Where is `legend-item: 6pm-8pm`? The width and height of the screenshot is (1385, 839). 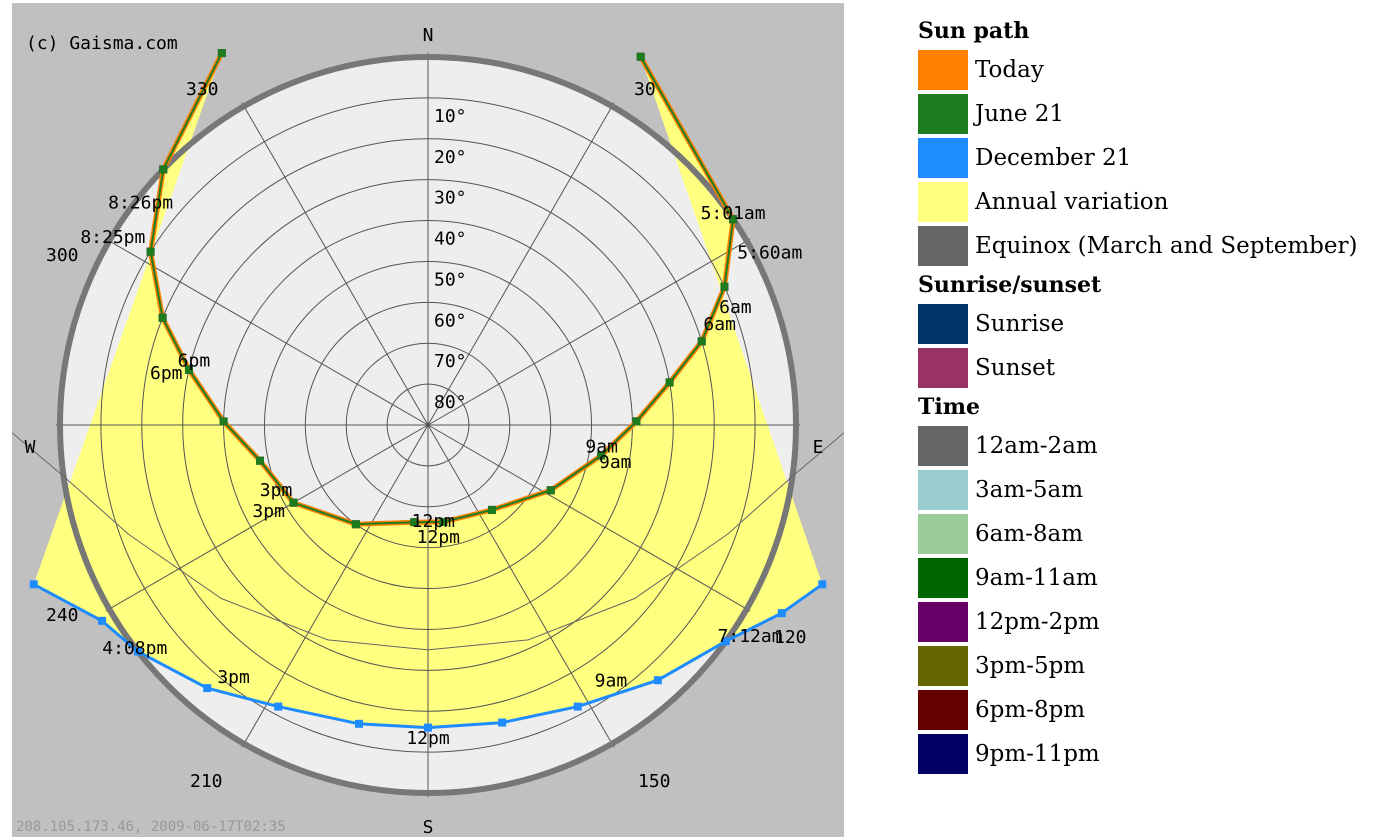 legend-item: 6pm-8pm is located at coordinates (1148, 710).